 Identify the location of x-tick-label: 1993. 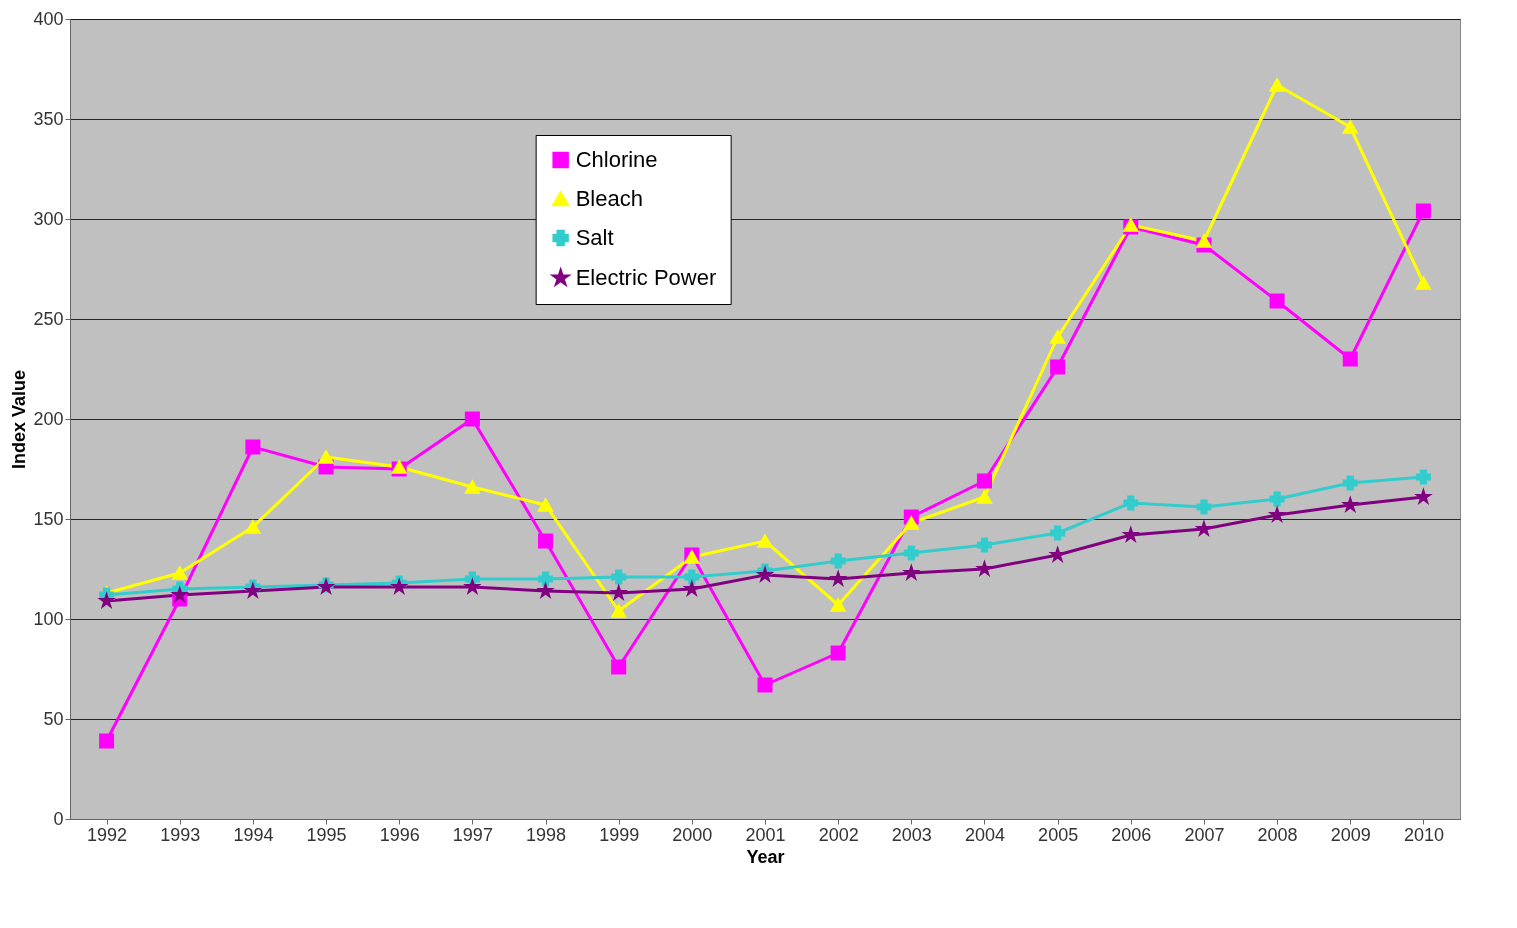
(180, 834).